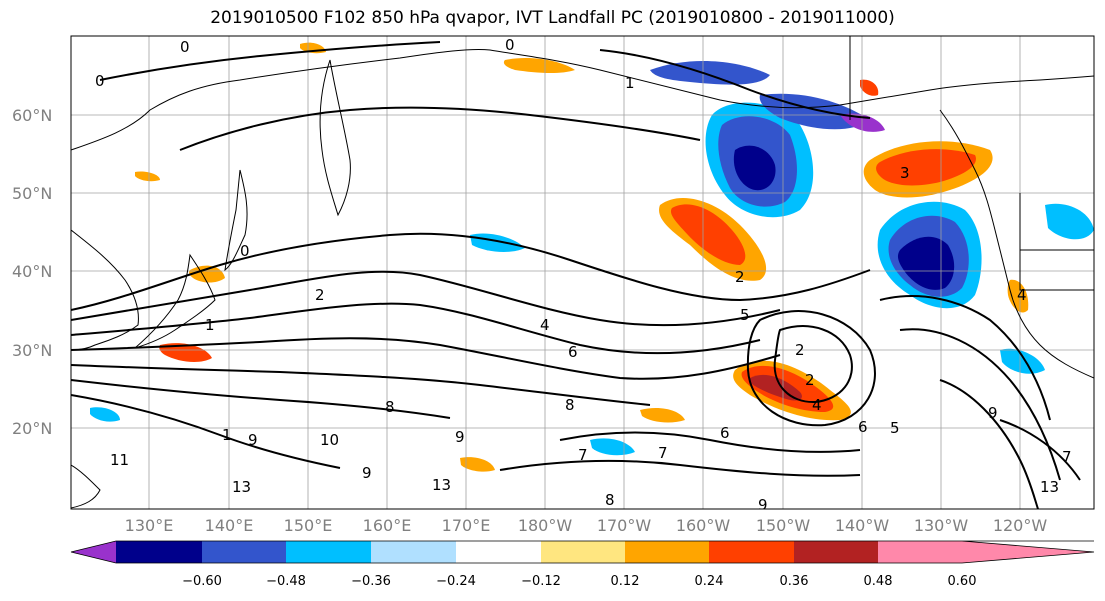 This screenshot has width=1105, height=601. Describe the element at coordinates (387, 525) in the screenshot. I see `lon-label: 160°E` at that location.